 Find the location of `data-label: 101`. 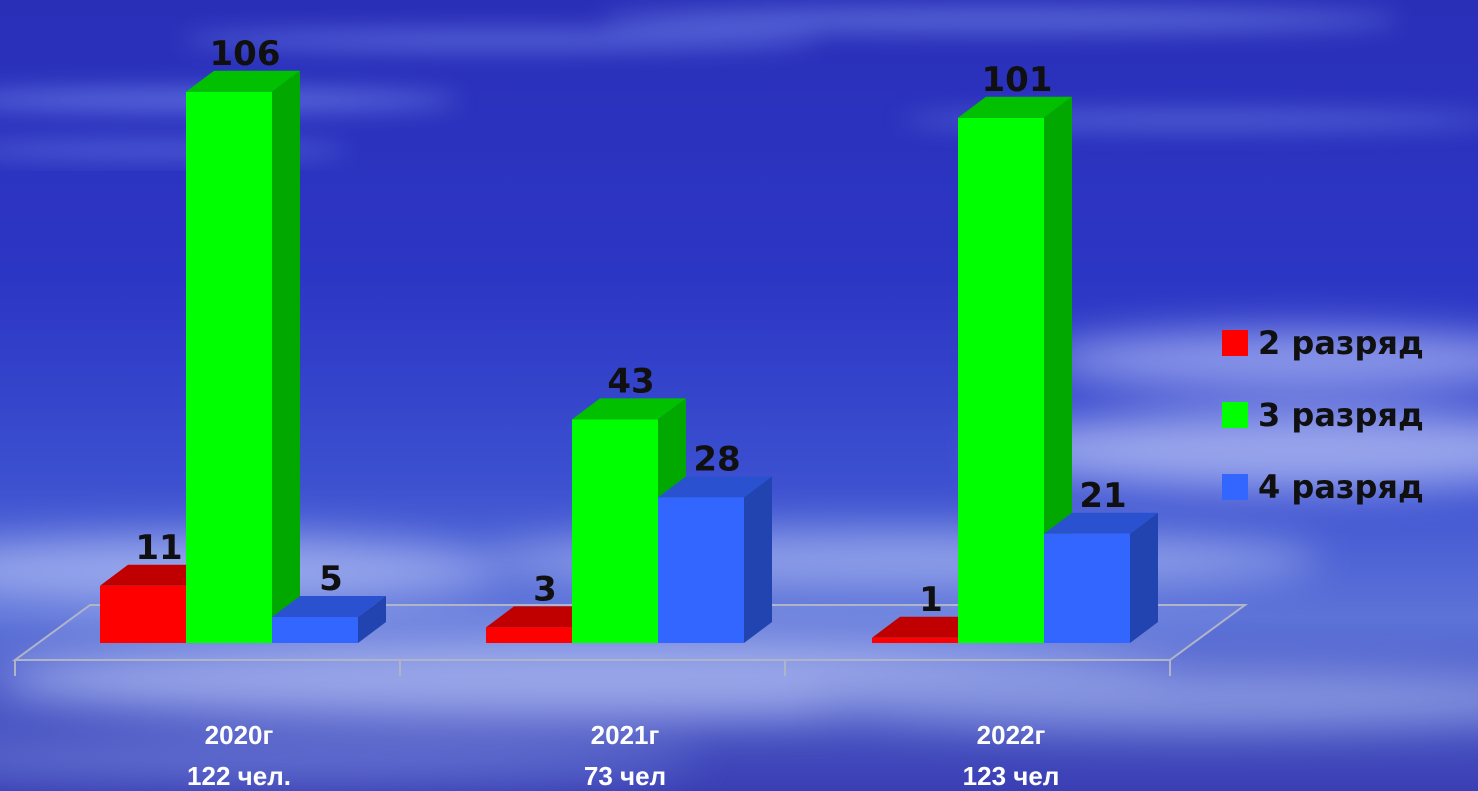

data-label: 101 is located at coordinates (1017, 80).